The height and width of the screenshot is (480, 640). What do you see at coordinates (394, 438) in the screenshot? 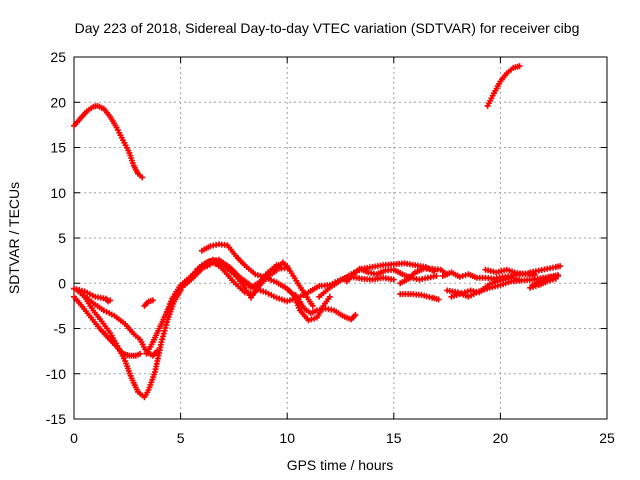
I see `x-tick-label: 15` at bounding box center [394, 438].